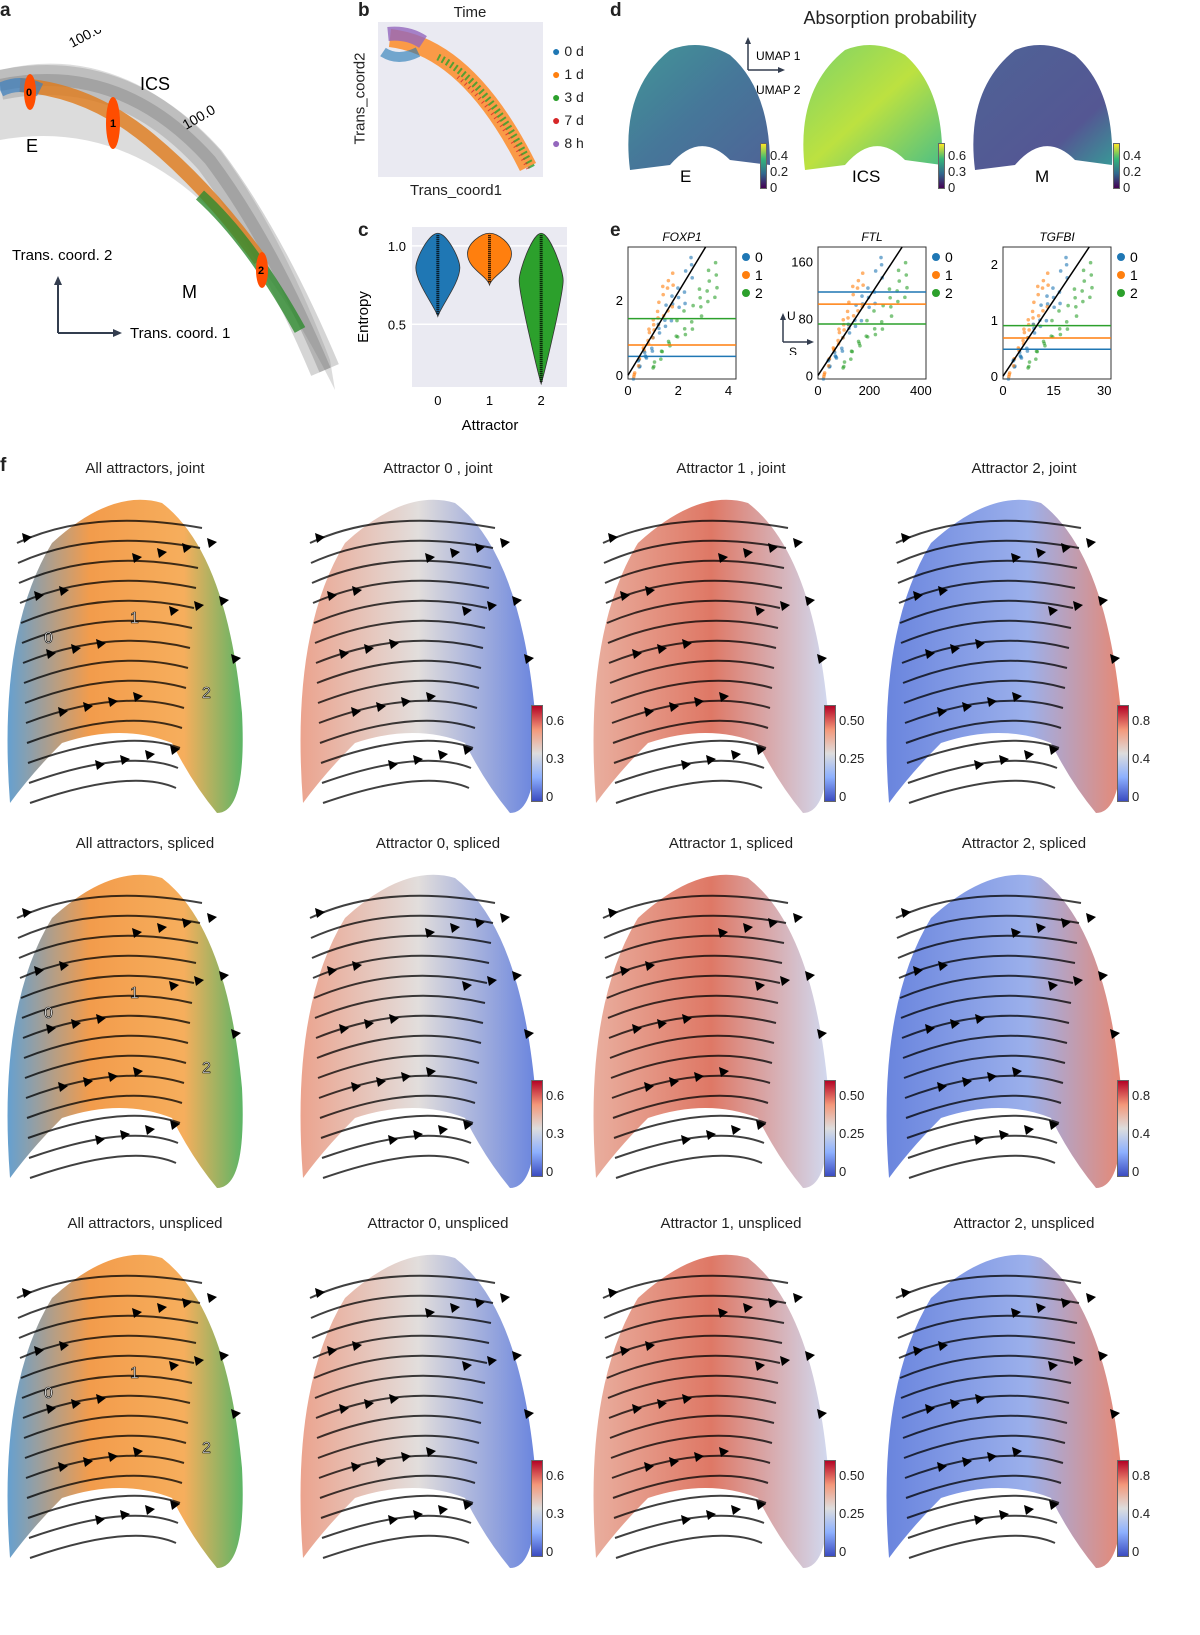 The image size is (1200, 1635). Describe the element at coordinates (1123, 1128) in the screenshot. I see `panel-f-colorbar-r1-c3` at that location.